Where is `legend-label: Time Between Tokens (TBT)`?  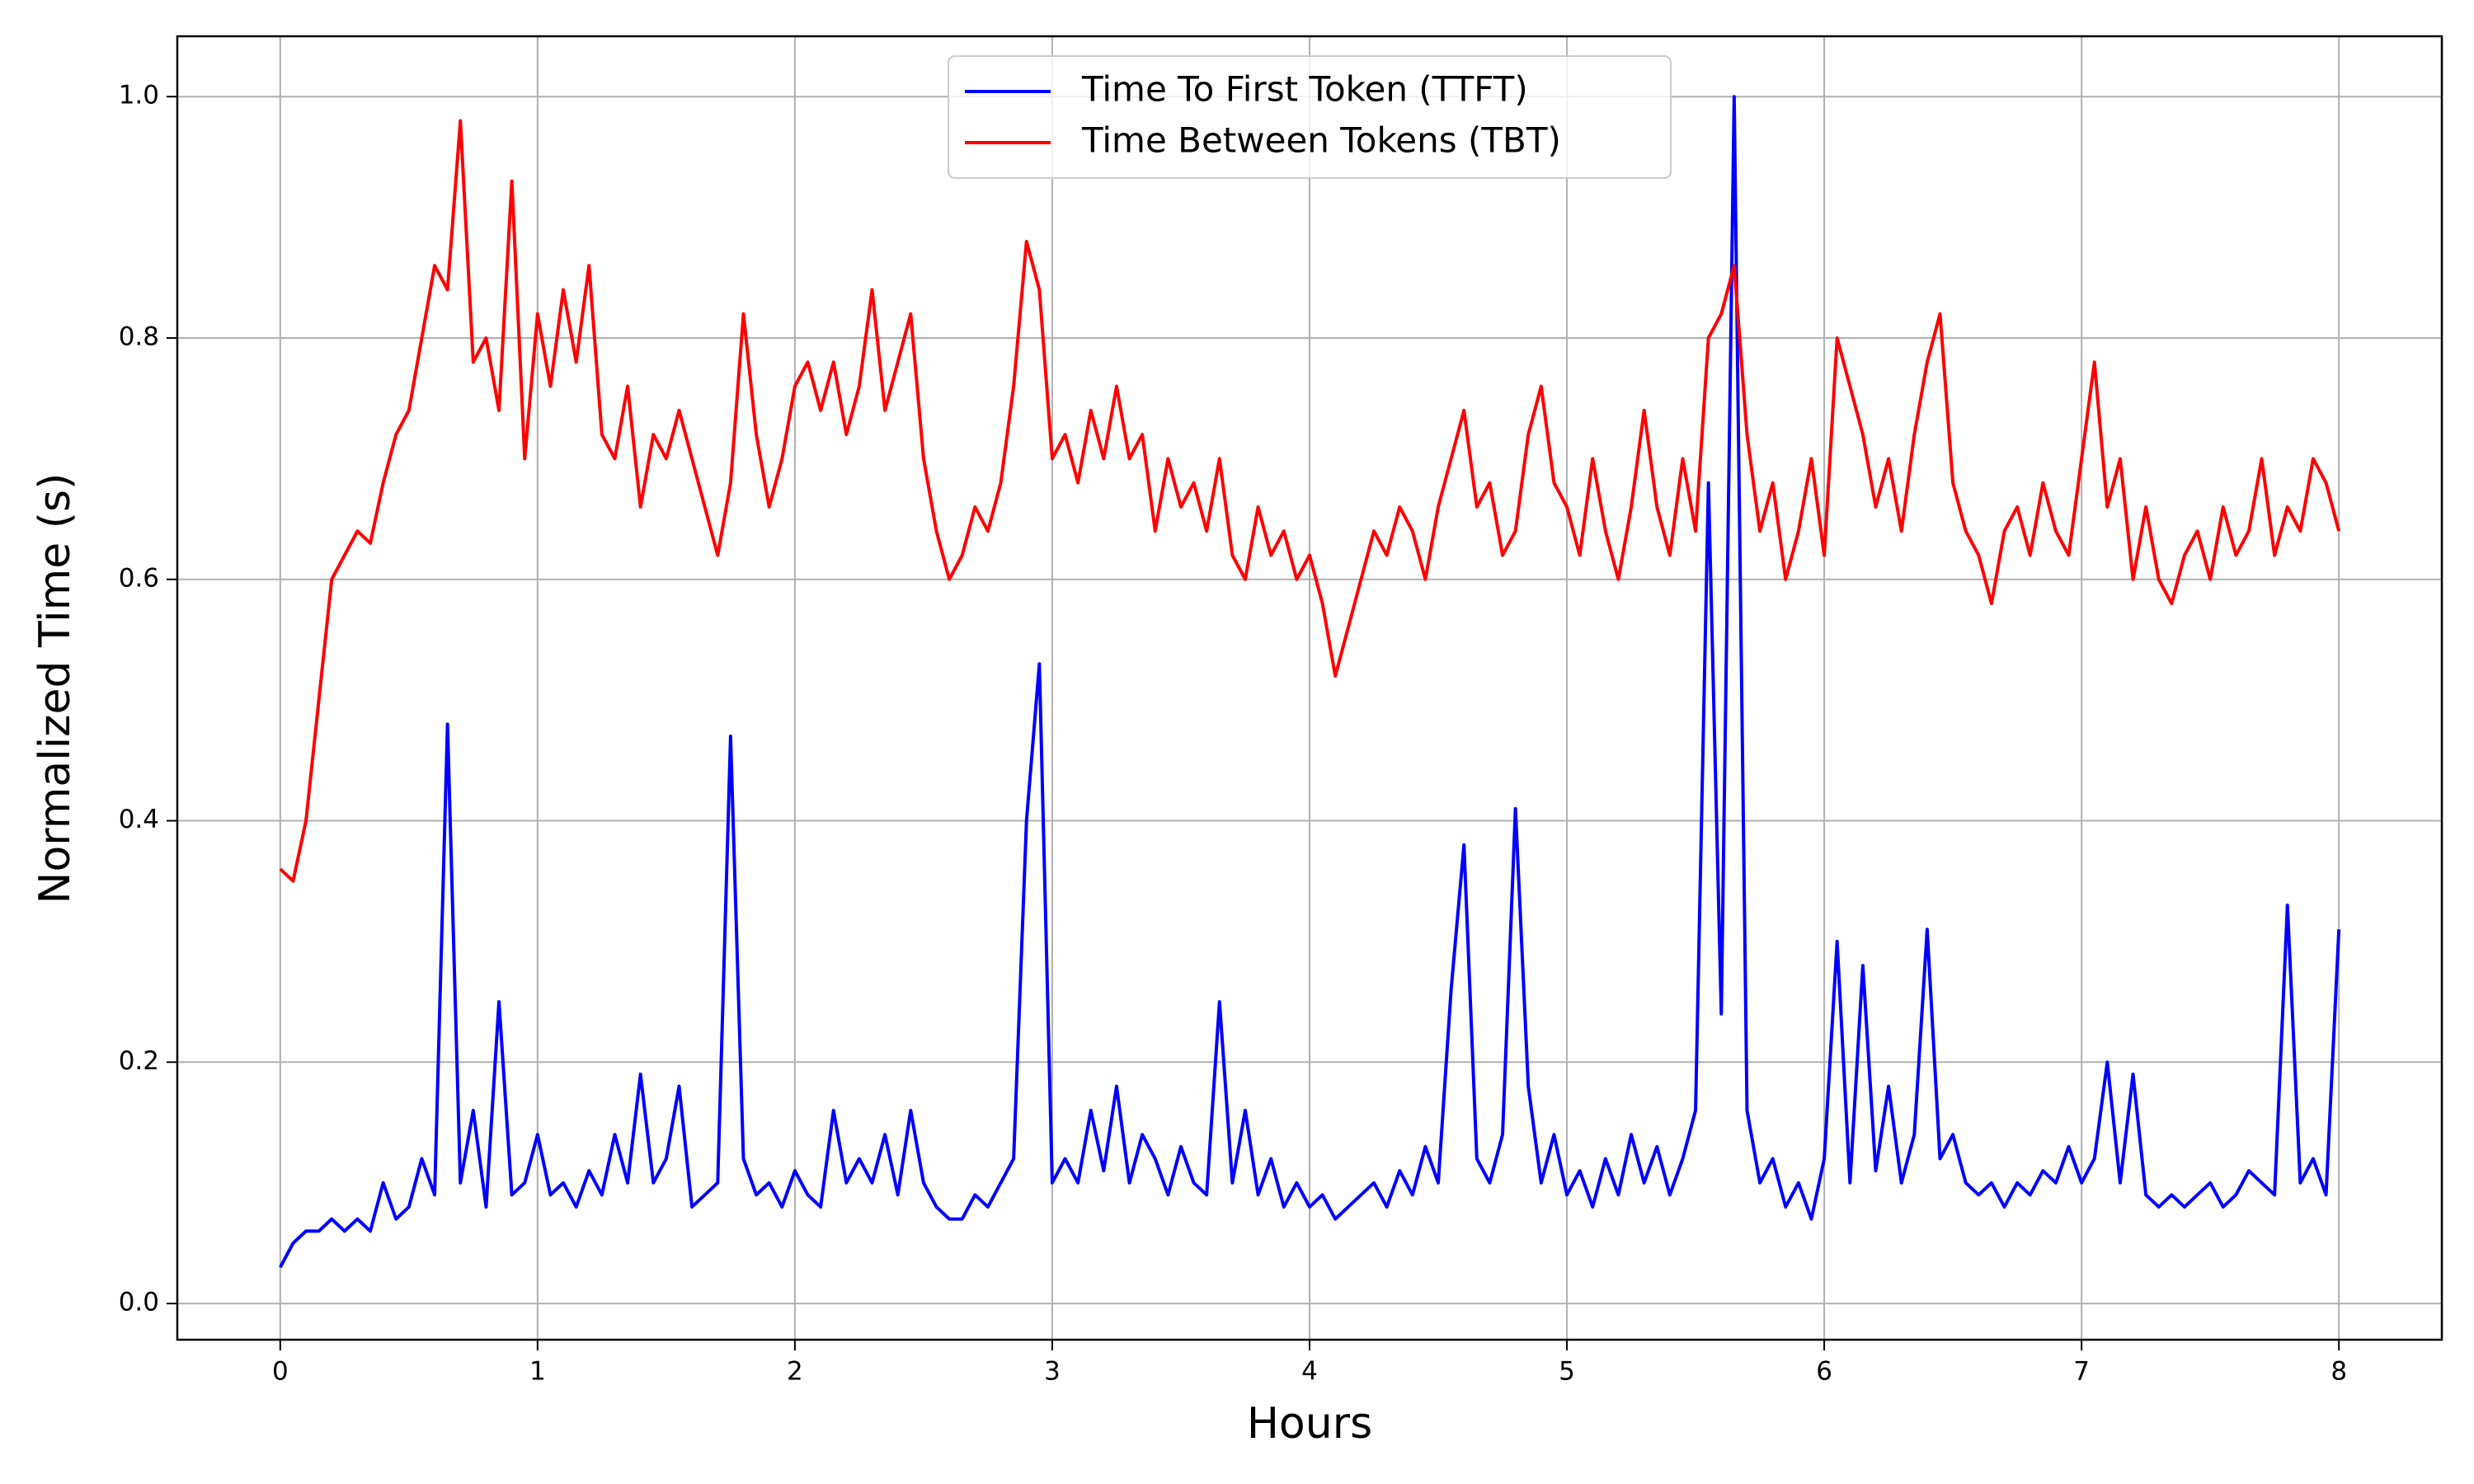
legend-label: Time Between Tokens (TBT) is located at coordinates (1321, 140).